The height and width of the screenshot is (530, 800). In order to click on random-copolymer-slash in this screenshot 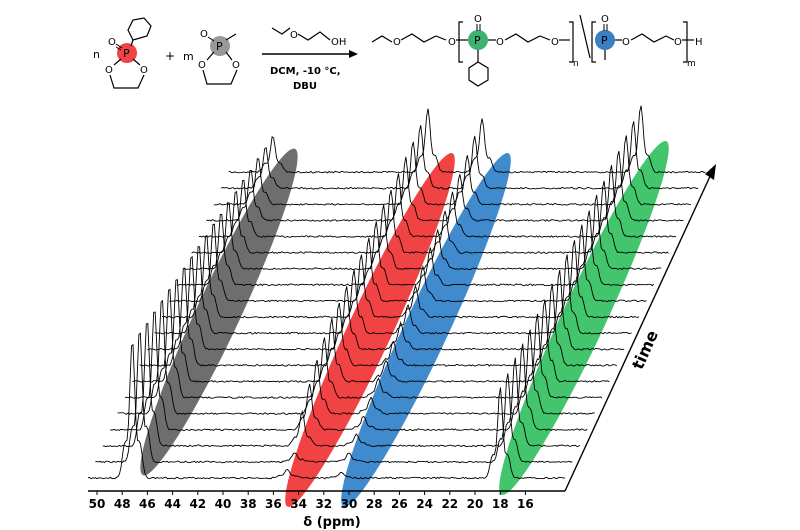, I will do `click(585, 36)`.